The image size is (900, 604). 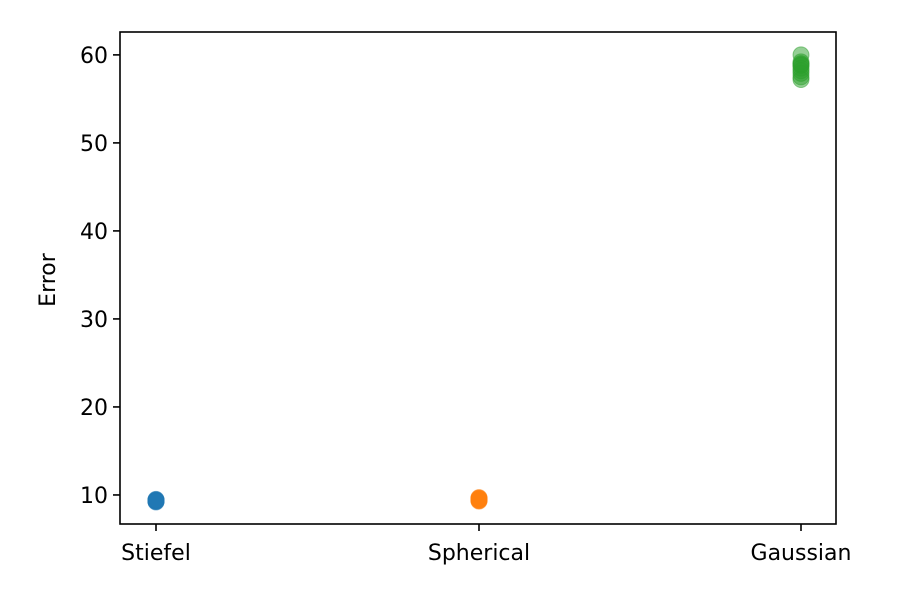 What do you see at coordinates (801, 553) in the screenshot?
I see `x-tick-label-gaussian: Gaussian` at bounding box center [801, 553].